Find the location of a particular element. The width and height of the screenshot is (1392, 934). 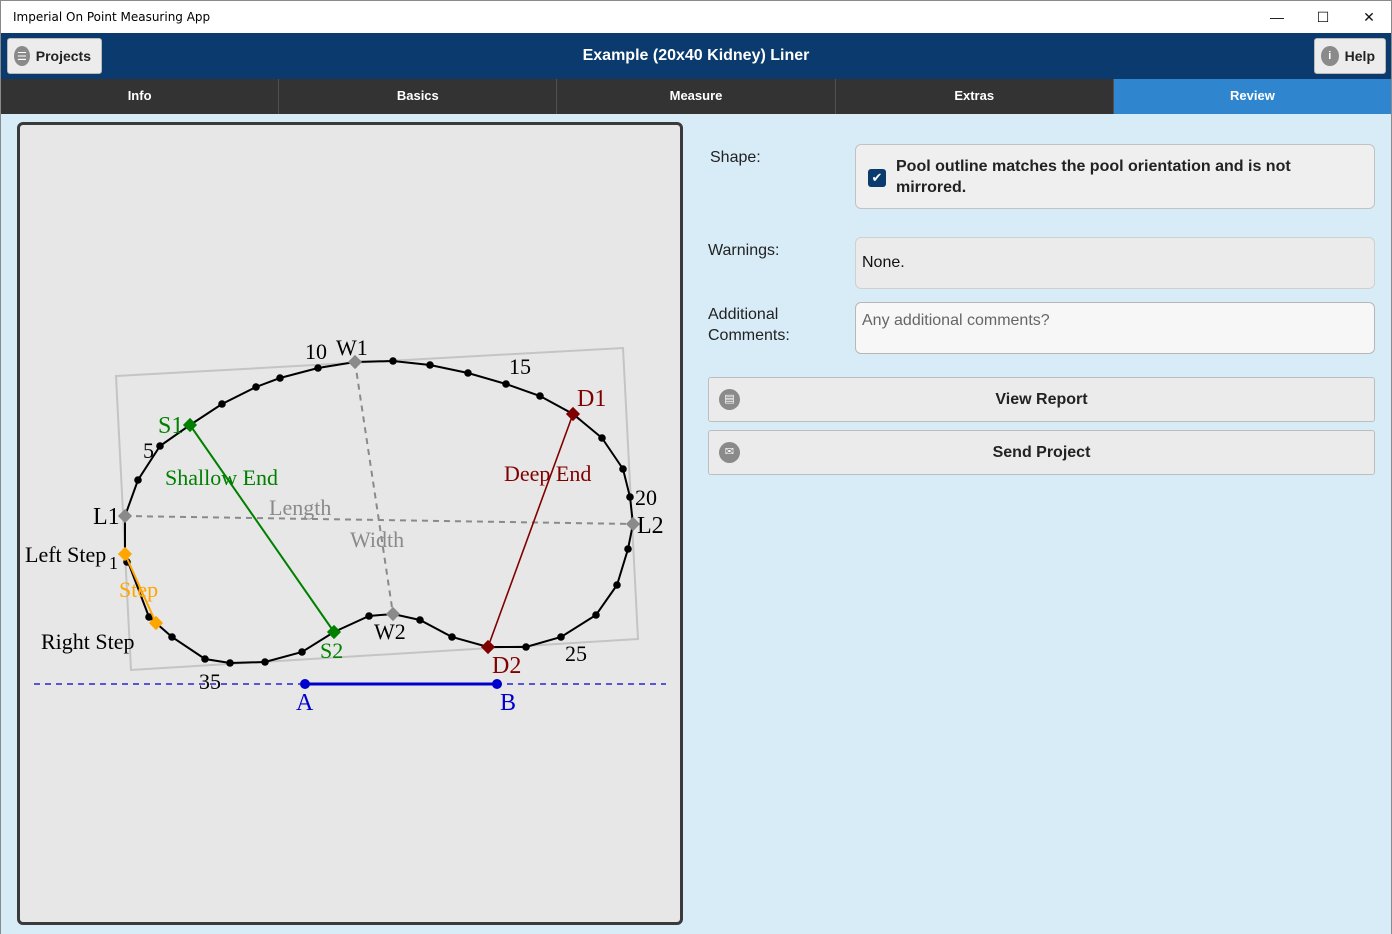

help-button: i Help is located at coordinates (1350, 56).